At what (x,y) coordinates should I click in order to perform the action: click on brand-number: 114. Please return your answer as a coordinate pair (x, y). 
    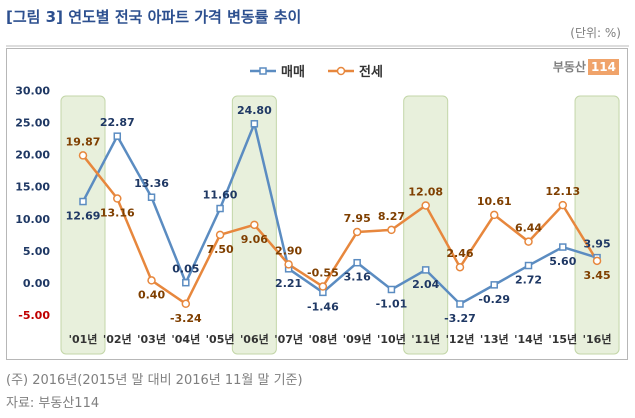
    Looking at the image, I should click on (603, 67).